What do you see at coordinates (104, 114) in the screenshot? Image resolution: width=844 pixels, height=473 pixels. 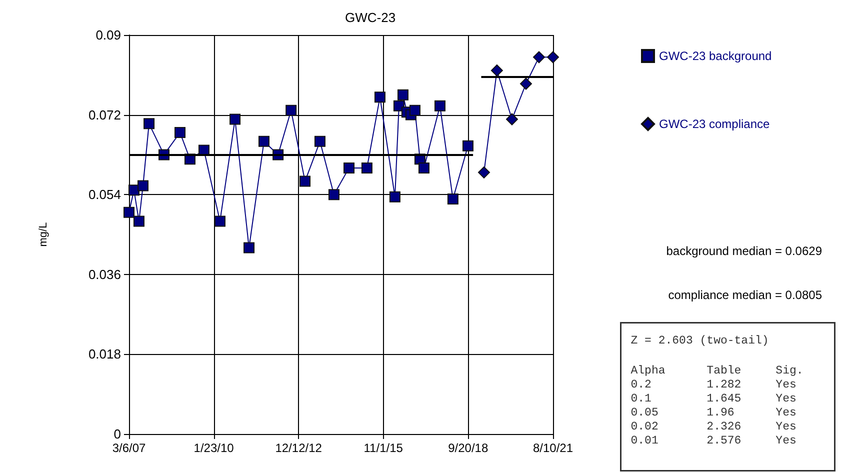 I see `y-tick-label: 0.072` at bounding box center [104, 114].